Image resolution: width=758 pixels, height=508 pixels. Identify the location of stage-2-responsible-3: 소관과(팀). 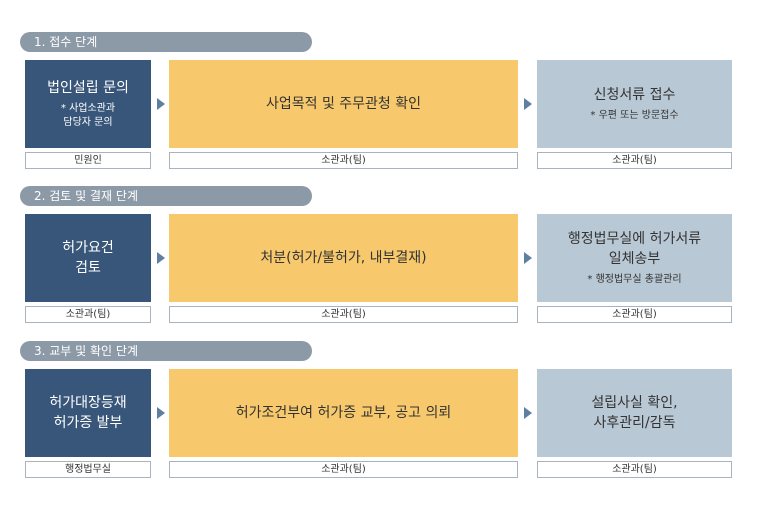
(634, 314).